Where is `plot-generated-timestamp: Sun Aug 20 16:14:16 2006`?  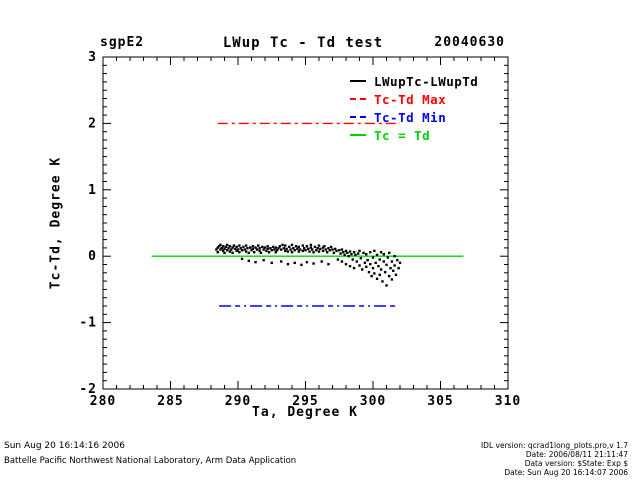
plot-generated-timestamp: Sun Aug 20 16:14:16 2006 is located at coordinates (64, 446).